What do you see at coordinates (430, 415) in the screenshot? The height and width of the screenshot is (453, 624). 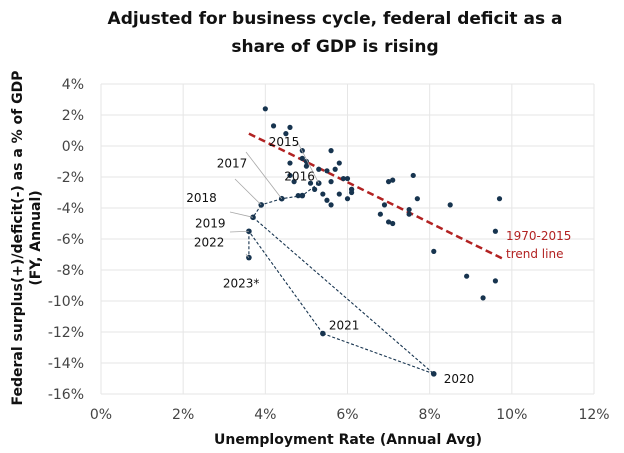 I see `x-tick-label: 8%` at bounding box center [430, 415].